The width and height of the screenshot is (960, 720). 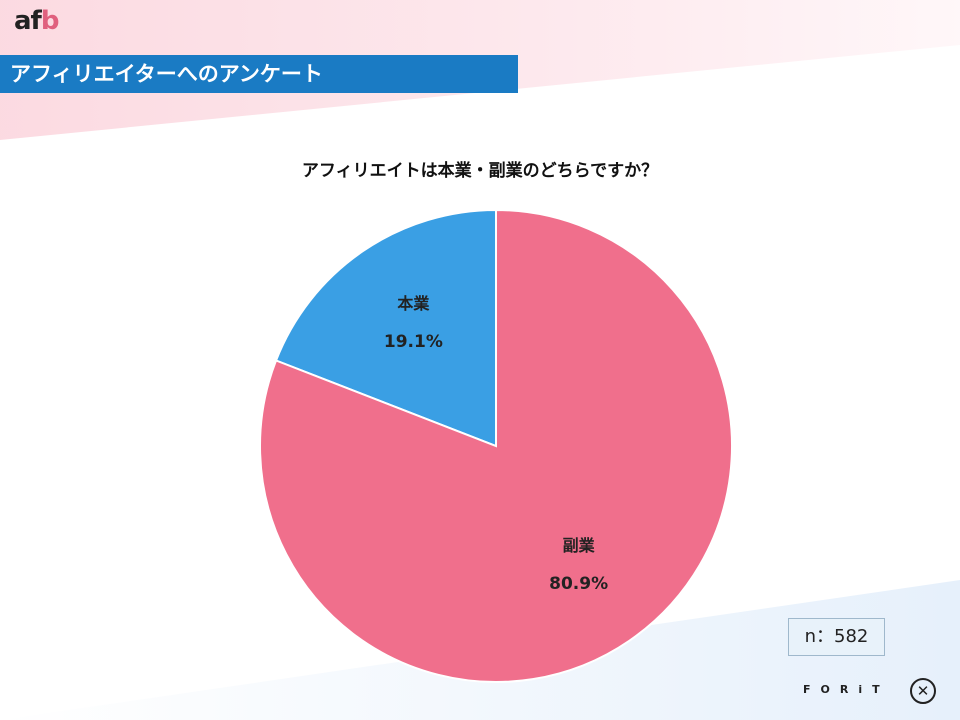 I want to click on slice-value-label-0: 19.1%, so click(x=413, y=342).